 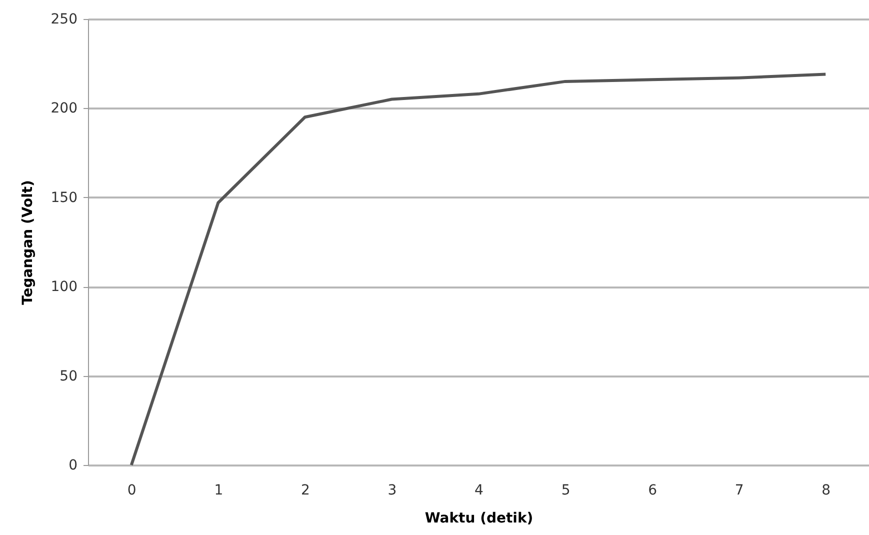 What do you see at coordinates (64, 198) in the screenshot?
I see `y-tick-label: 150` at bounding box center [64, 198].